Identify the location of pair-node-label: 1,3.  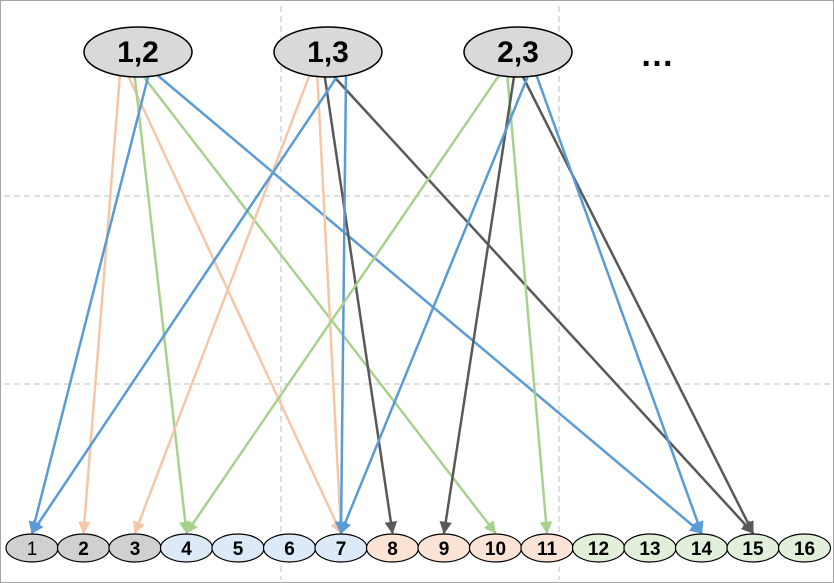
(328, 52).